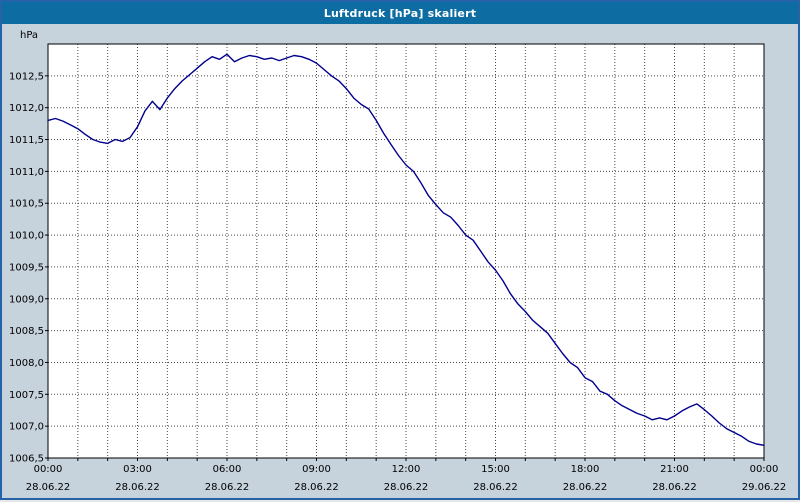 This screenshot has height=502, width=800. I want to click on y-tick-label: 1009,0, so click(26, 299).